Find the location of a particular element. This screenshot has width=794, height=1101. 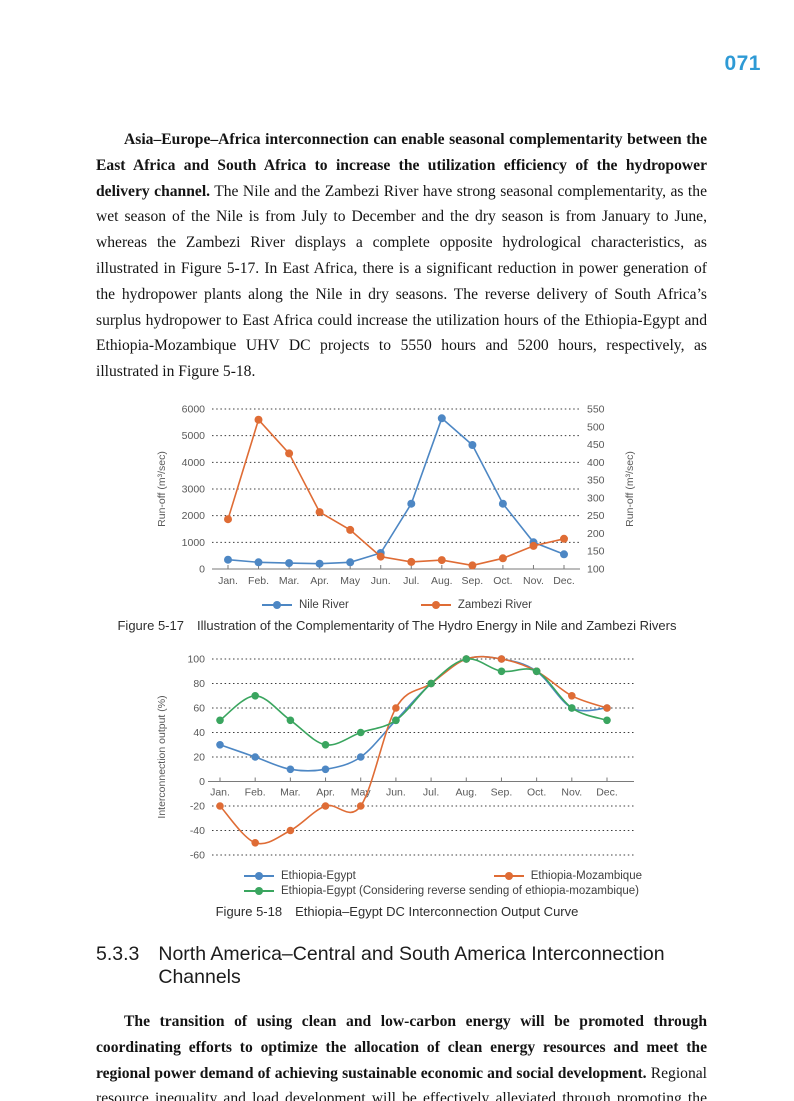

svg-text: 500 is located at coordinates (596, 427).